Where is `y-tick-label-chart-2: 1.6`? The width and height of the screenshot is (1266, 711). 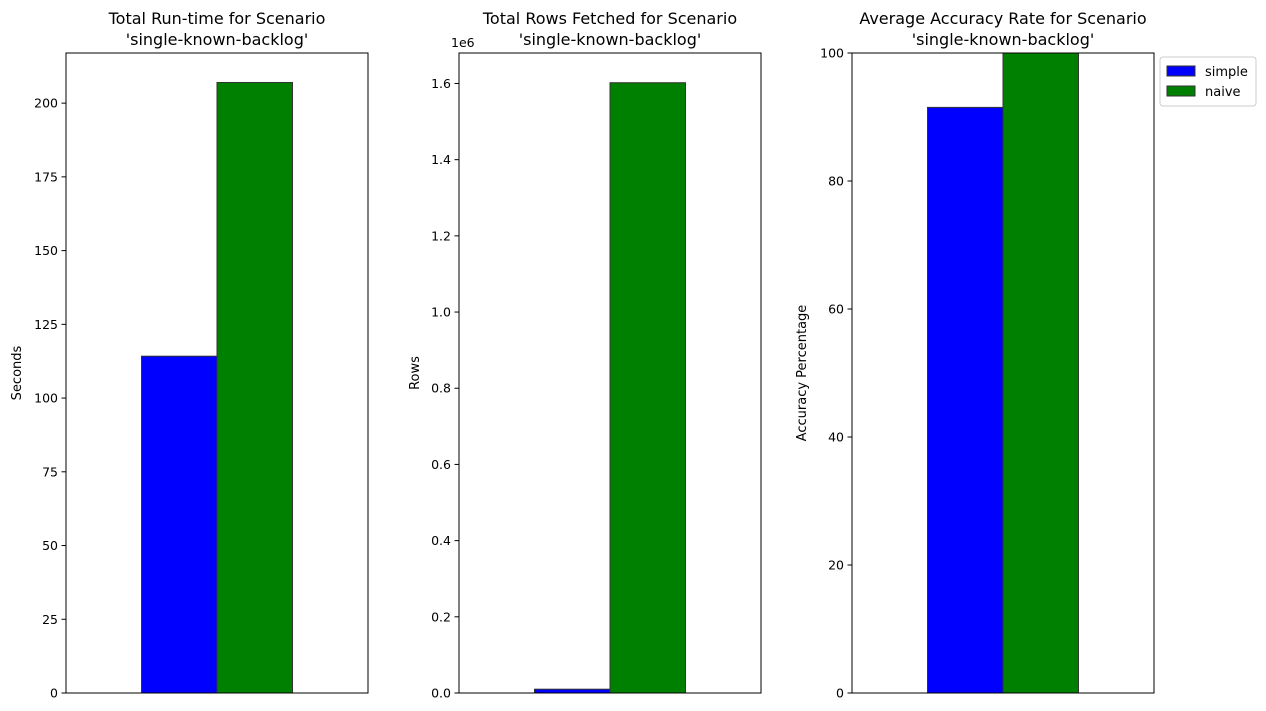 y-tick-label-chart-2: 1.6 is located at coordinates (441, 83).